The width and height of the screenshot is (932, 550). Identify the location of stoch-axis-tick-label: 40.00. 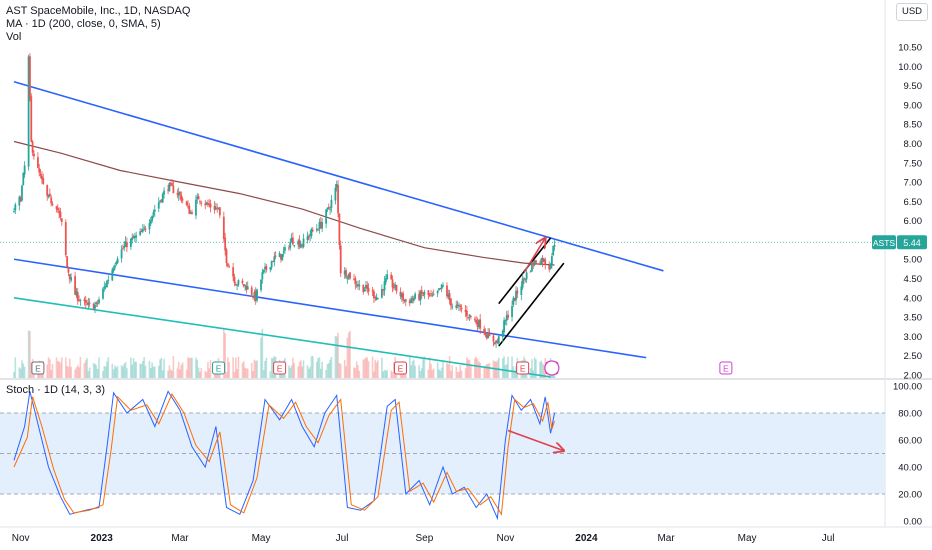
(910, 468).